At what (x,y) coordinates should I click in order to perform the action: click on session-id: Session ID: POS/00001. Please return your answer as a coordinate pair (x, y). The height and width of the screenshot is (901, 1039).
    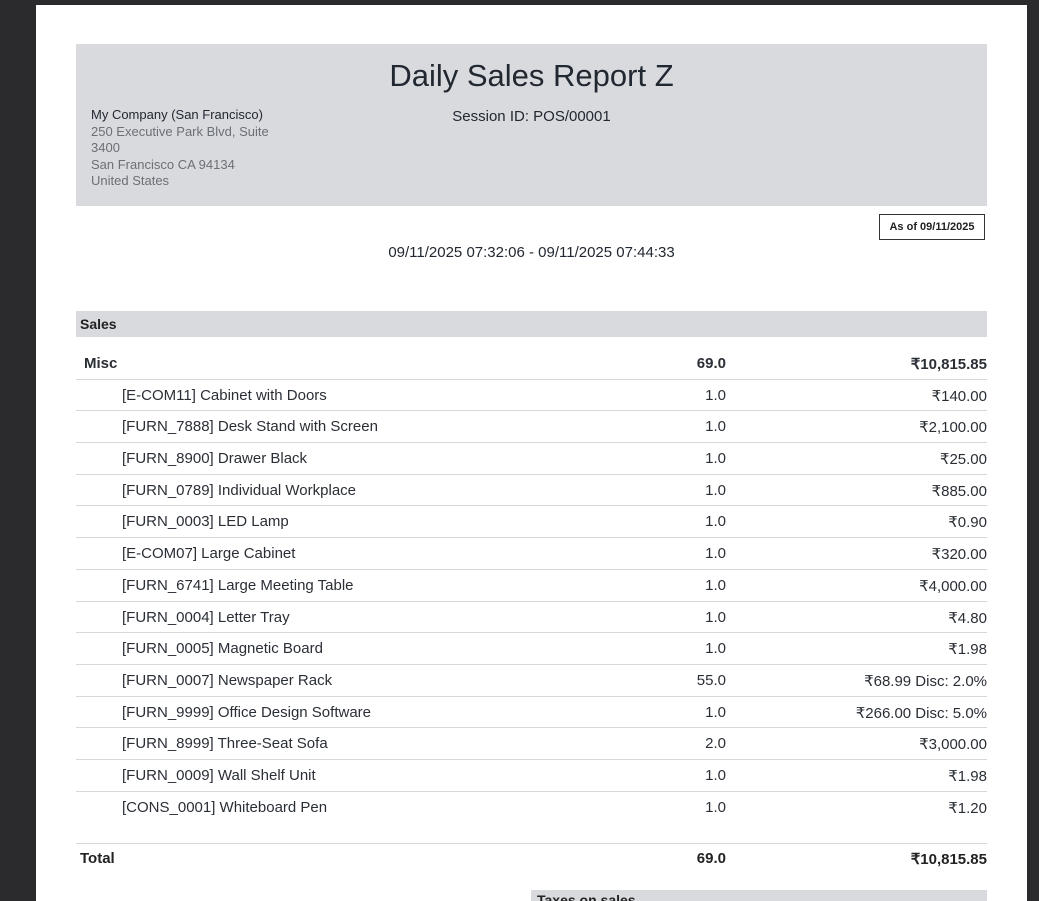
    Looking at the image, I should click on (531, 116).